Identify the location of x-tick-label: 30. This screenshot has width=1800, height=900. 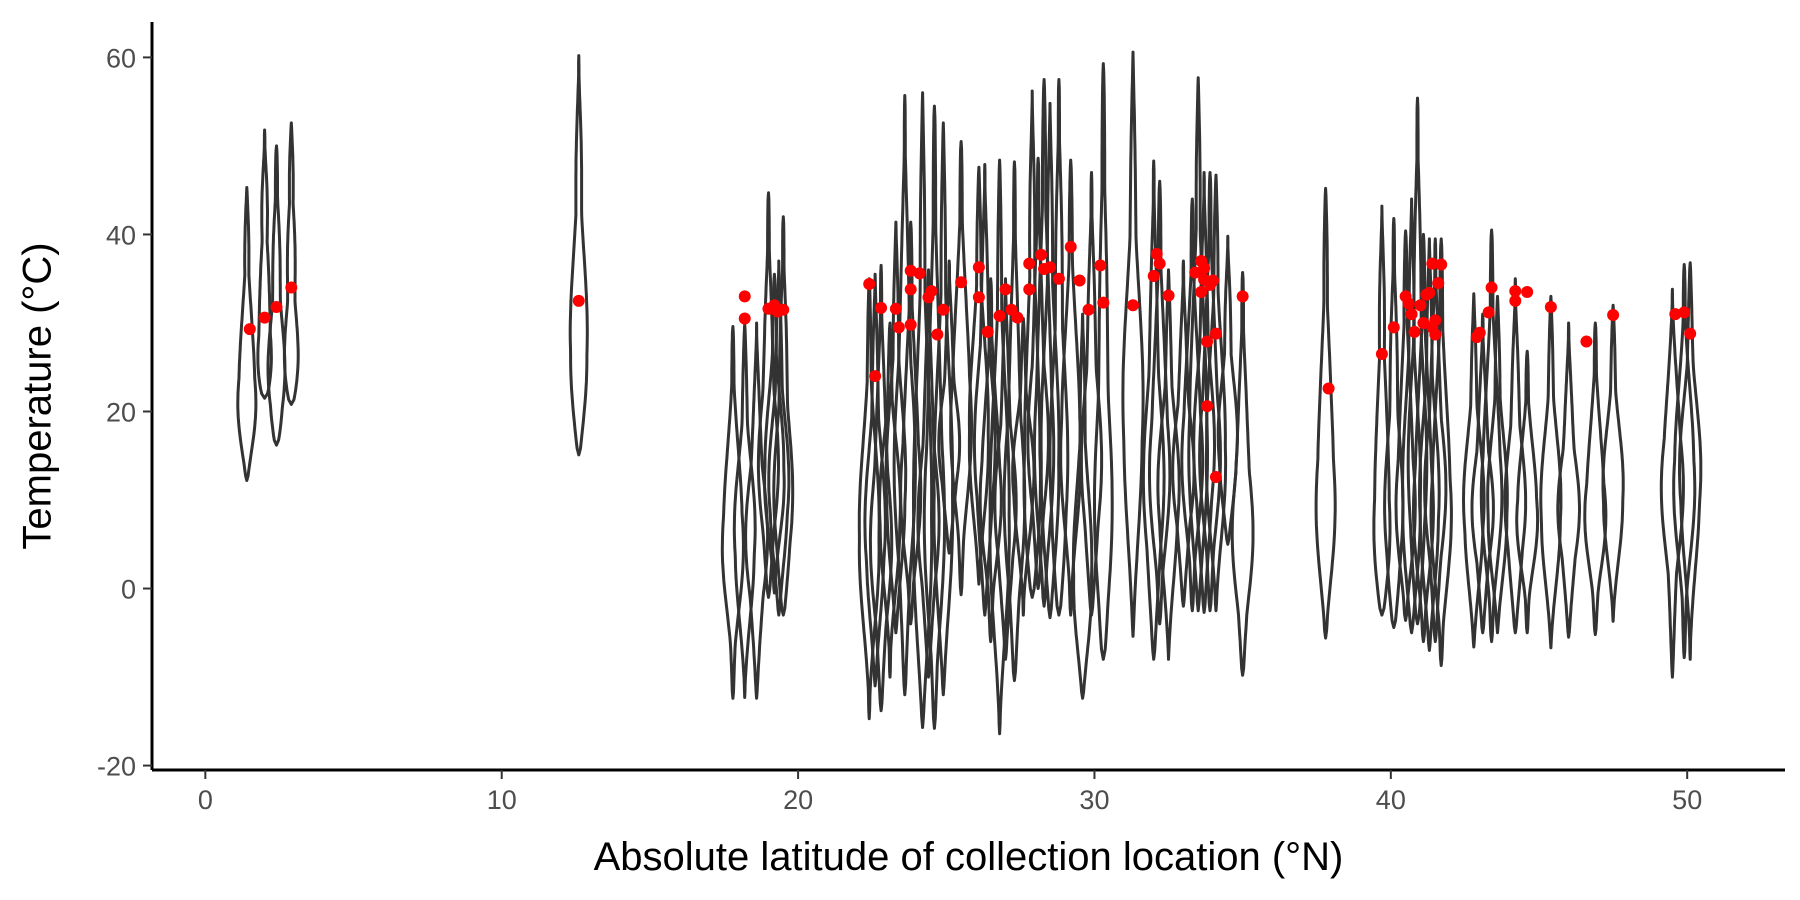
(1094, 800).